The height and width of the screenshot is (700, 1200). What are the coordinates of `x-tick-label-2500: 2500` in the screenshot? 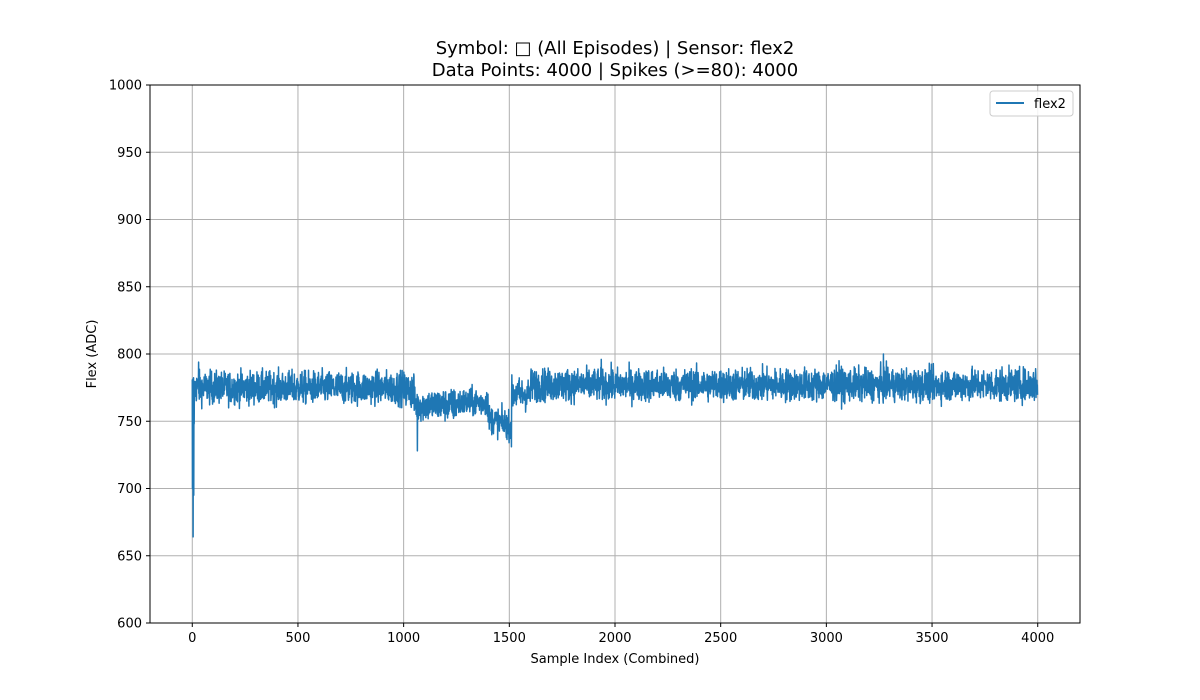 It's located at (720, 638).